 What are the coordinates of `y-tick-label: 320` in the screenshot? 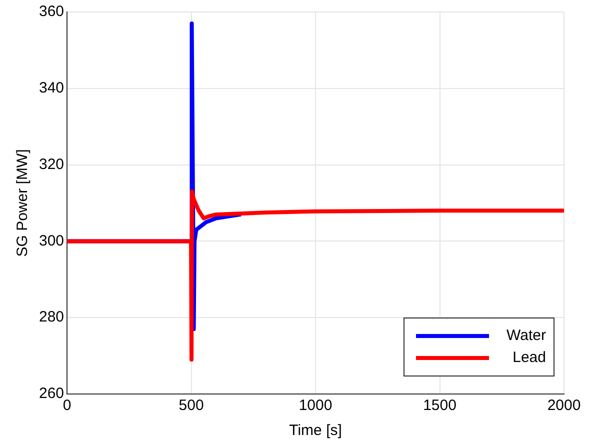 It's located at (51, 164).